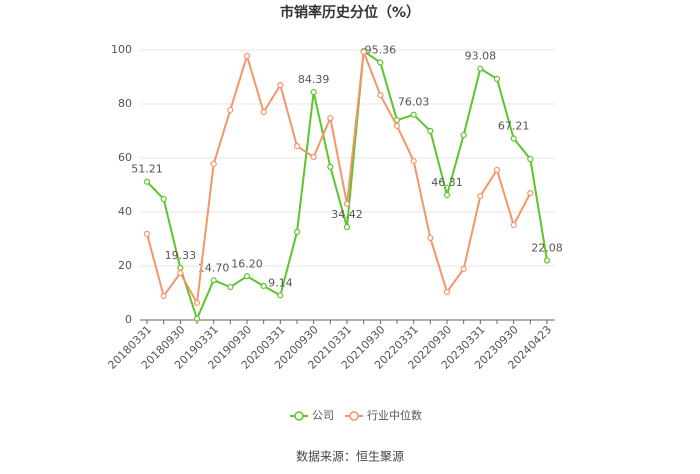 The width and height of the screenshot is (700, 474). What do you see at coordinates (481, 56) in the screenshot?
I see `data-label: 93.08` at bounding box center [481, 56].